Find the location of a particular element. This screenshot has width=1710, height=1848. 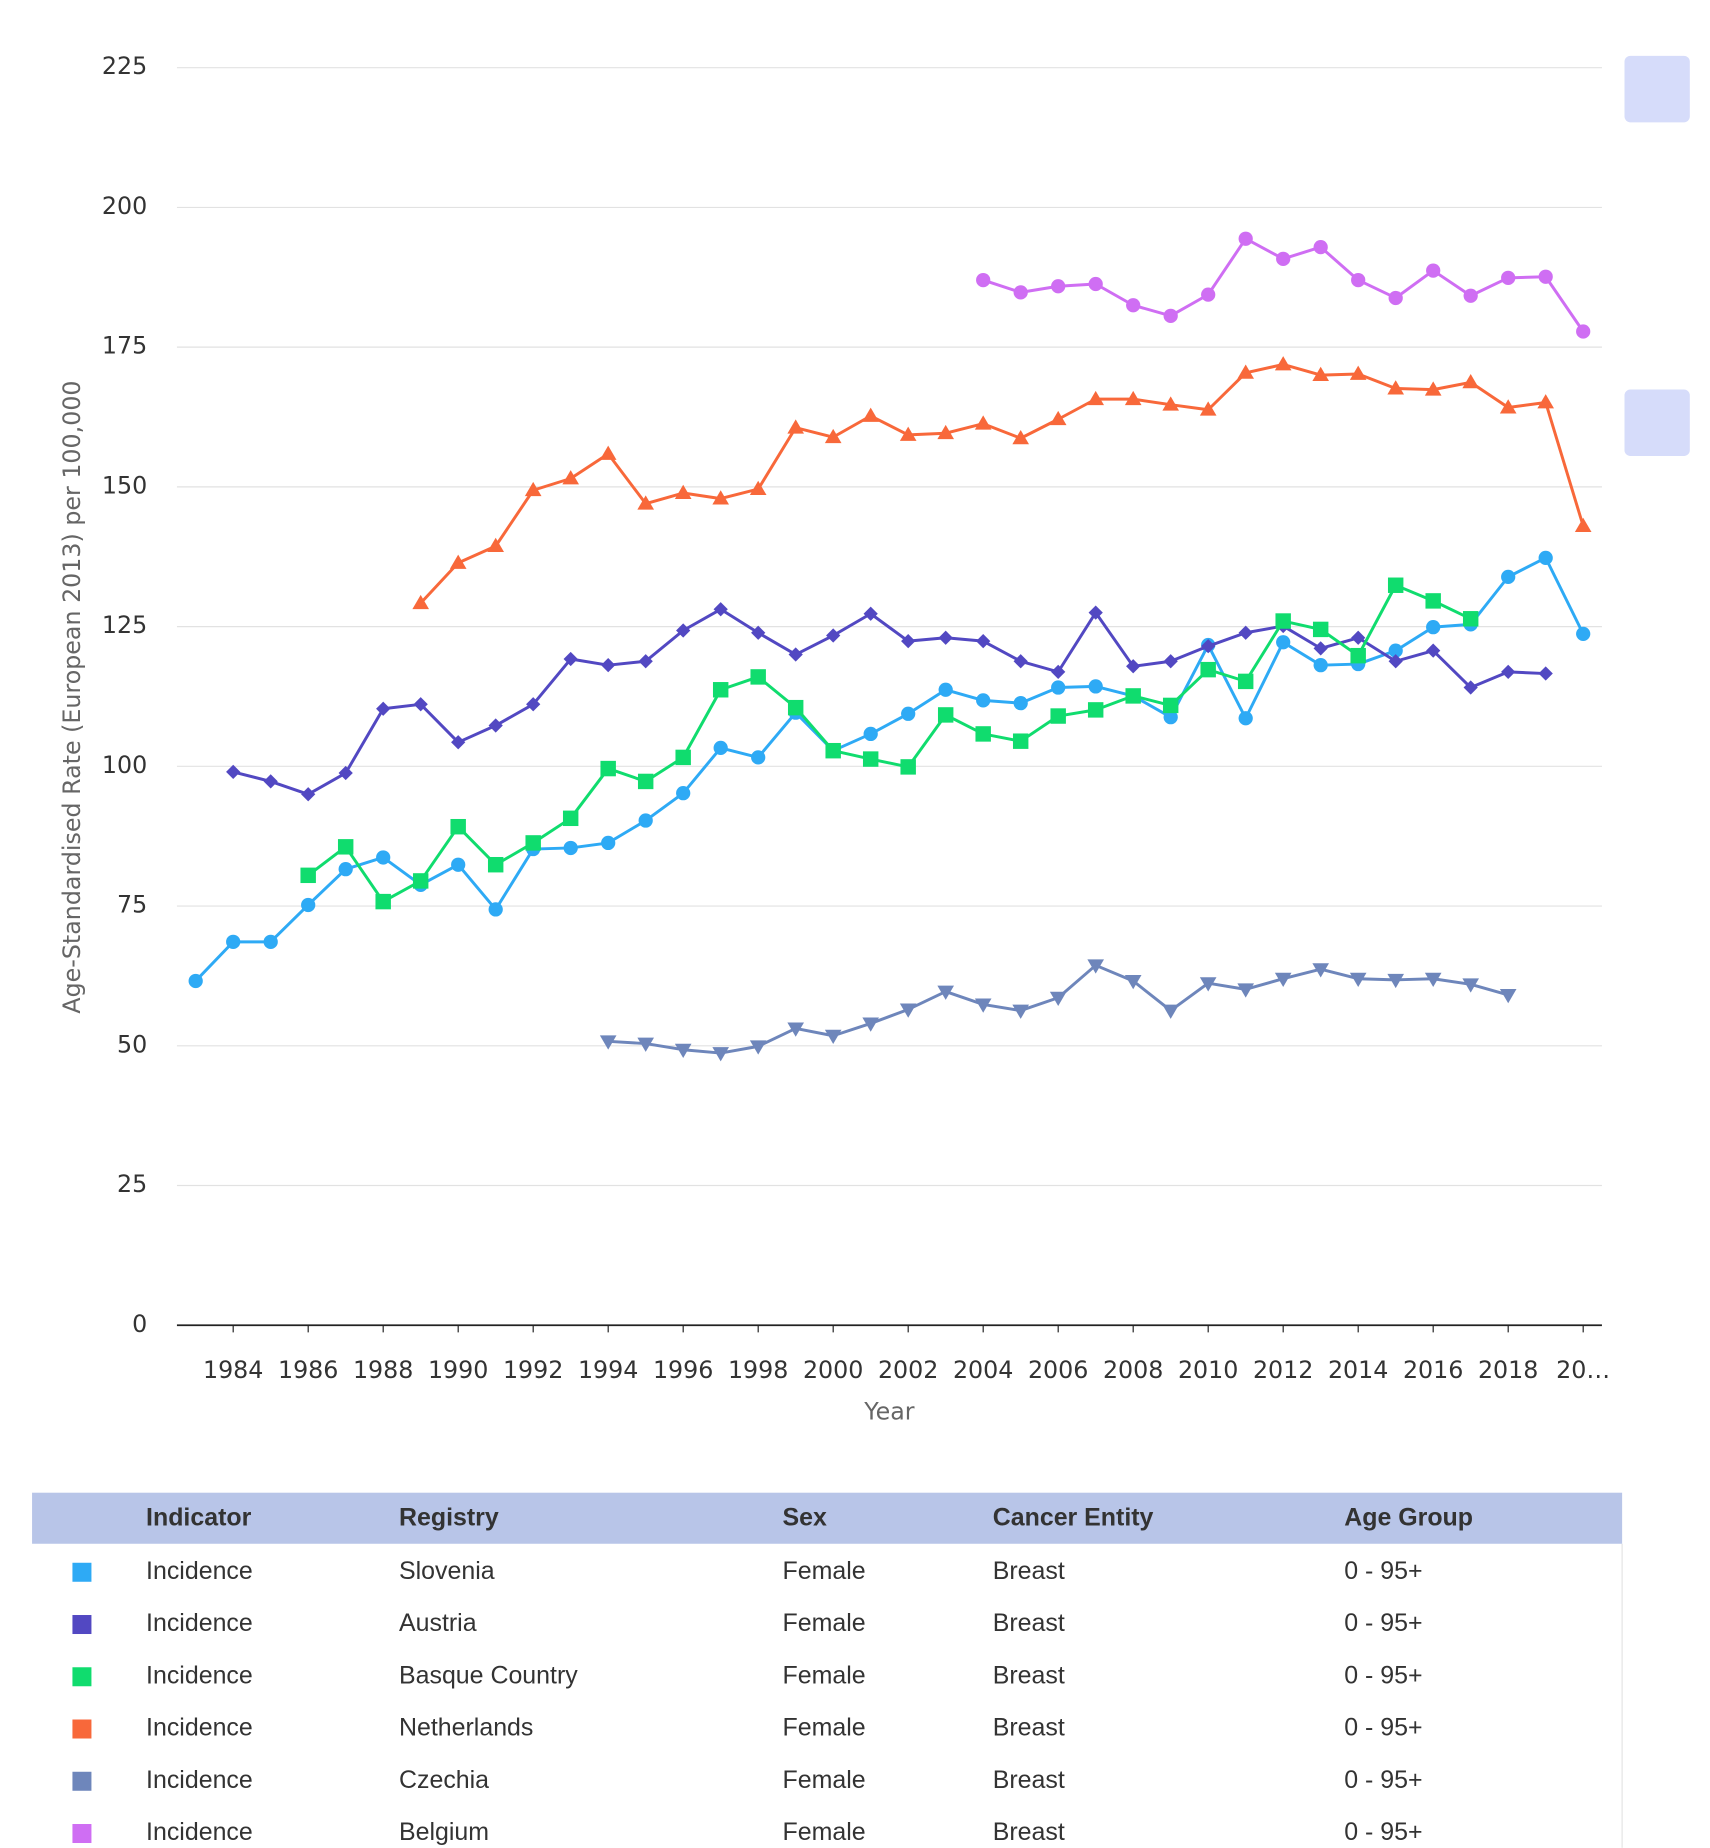

legend-label: Netherlands is located at coordinates (466, 1728).